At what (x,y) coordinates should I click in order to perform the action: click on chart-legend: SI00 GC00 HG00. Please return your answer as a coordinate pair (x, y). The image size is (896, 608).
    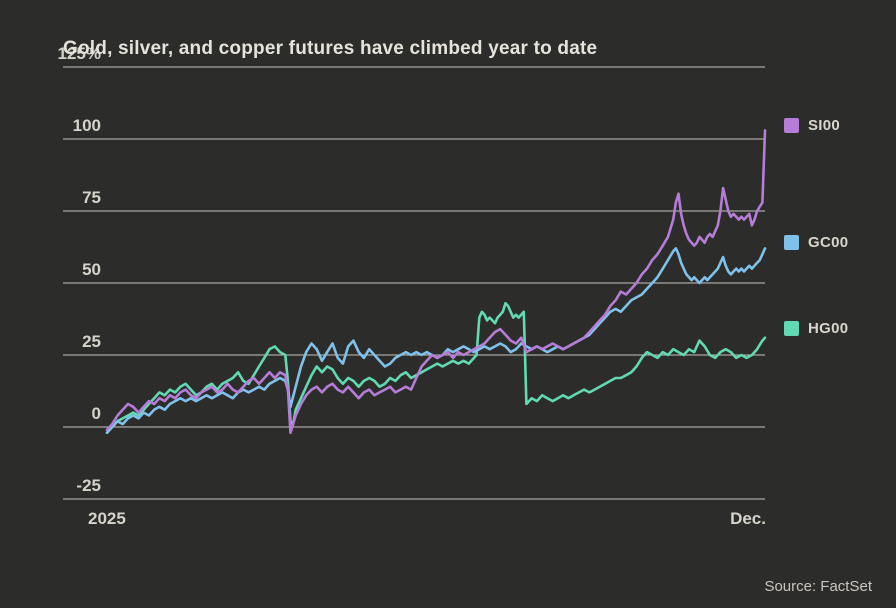
    Looking at the image, I should click on (840, 304).